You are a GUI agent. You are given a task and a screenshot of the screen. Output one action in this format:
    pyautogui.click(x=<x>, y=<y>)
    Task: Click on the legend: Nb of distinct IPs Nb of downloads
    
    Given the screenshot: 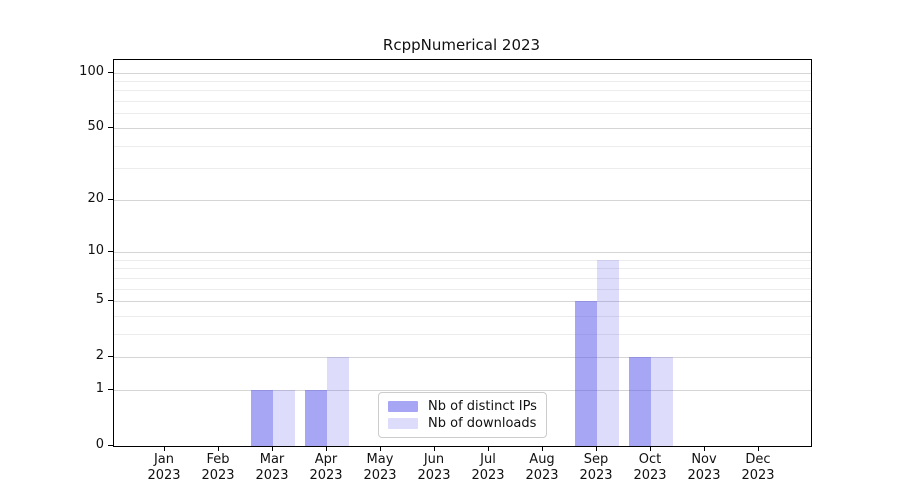 What is the action you would take?
    pyautogui.click(x=462, y=415)
    